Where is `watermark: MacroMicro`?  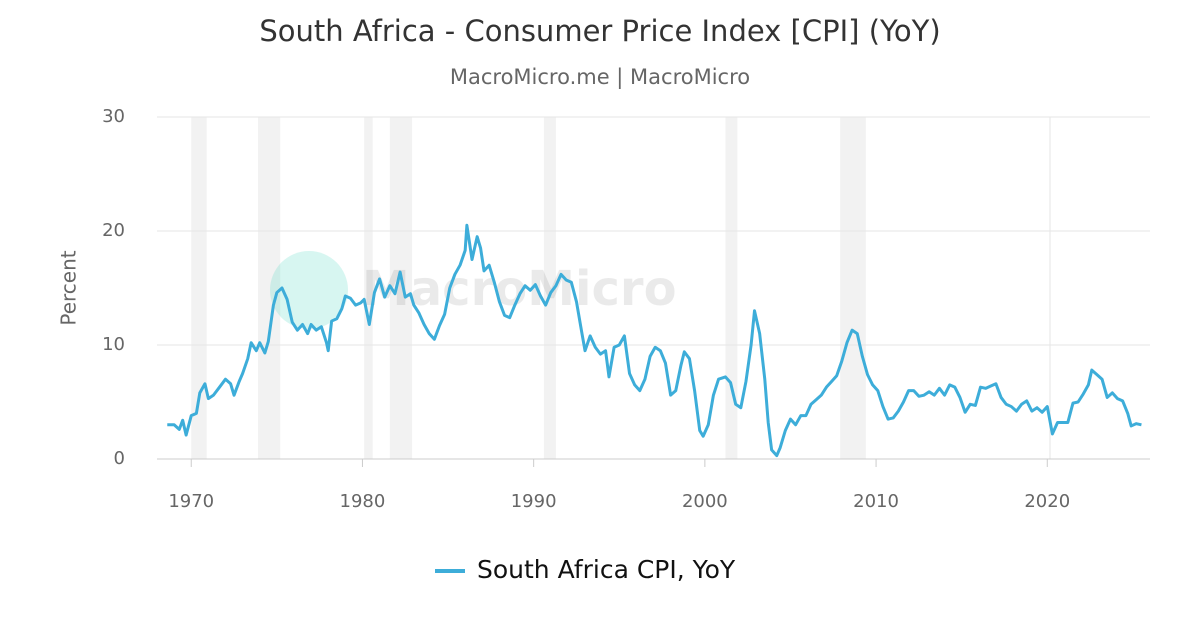 watermark: MacroMicro is located at coordinates (519, 289).